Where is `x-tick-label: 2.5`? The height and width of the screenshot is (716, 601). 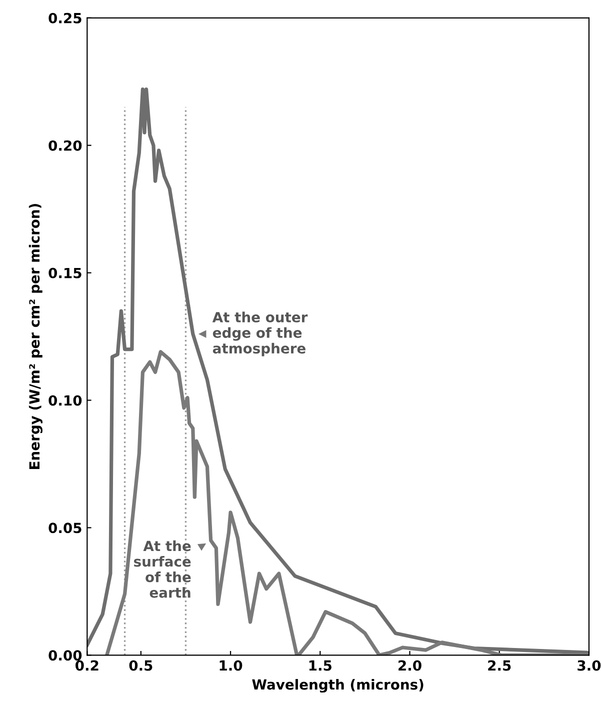 x-tick-label: 2.5 is located at coordinates (499, 665).